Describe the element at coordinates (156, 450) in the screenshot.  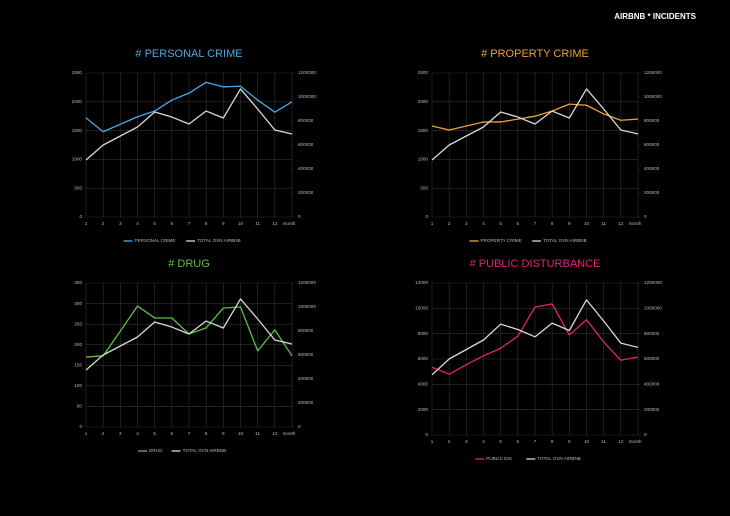
I see `legend-label: DRUG` at that location.